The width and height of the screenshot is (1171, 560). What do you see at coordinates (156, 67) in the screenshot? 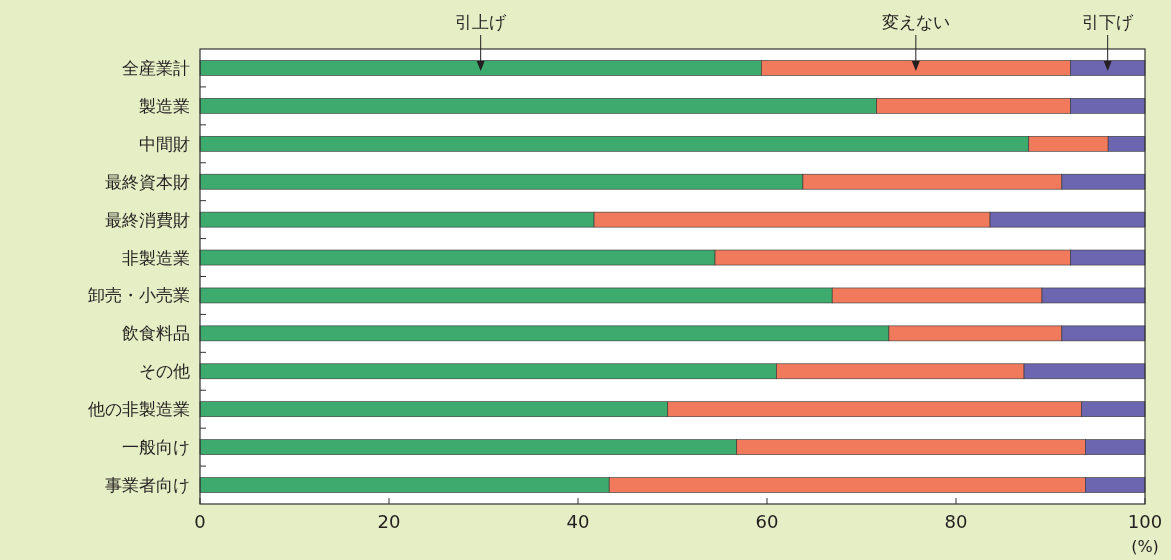
I see `y-tick-label: 全産業計` at bounding box center [156, 67].